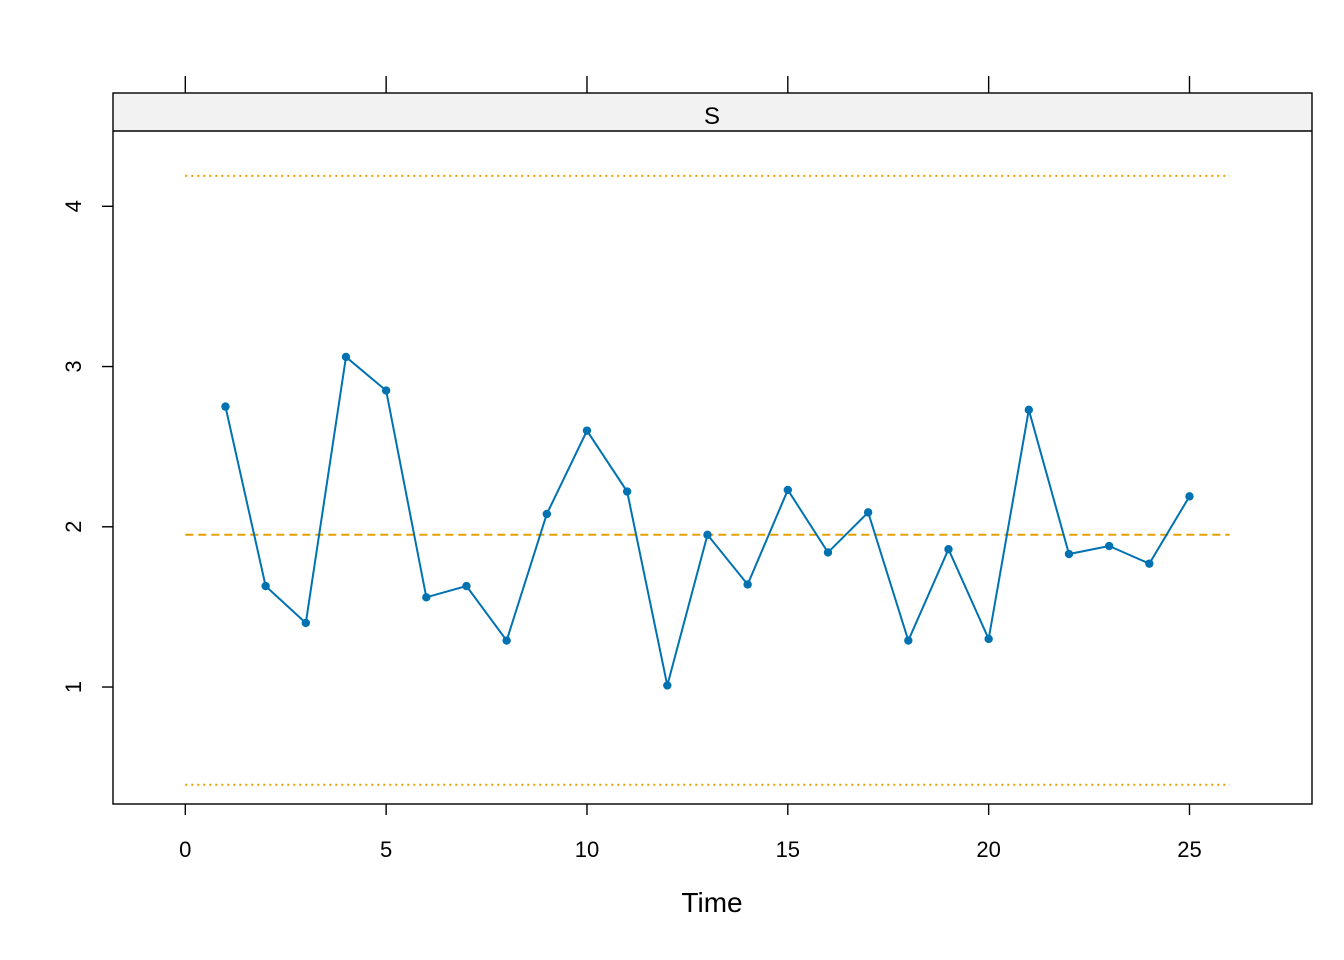  What do you see at coordinates (73, 206) in the screenshot?
I see `y-tick-label-4: 4` at bounding box center [73, 206].